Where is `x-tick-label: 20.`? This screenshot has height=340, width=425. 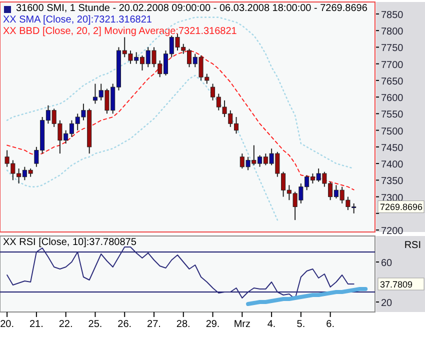 x-tick-label: 20. is located at coordinates (7, 324).